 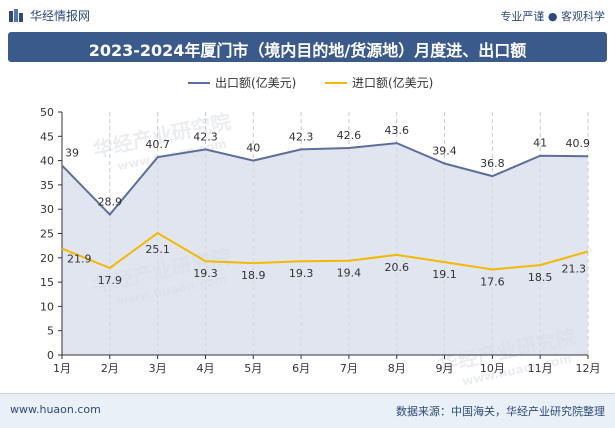 I want to click on y-tick-label: 15, so click(x=47, y=282).